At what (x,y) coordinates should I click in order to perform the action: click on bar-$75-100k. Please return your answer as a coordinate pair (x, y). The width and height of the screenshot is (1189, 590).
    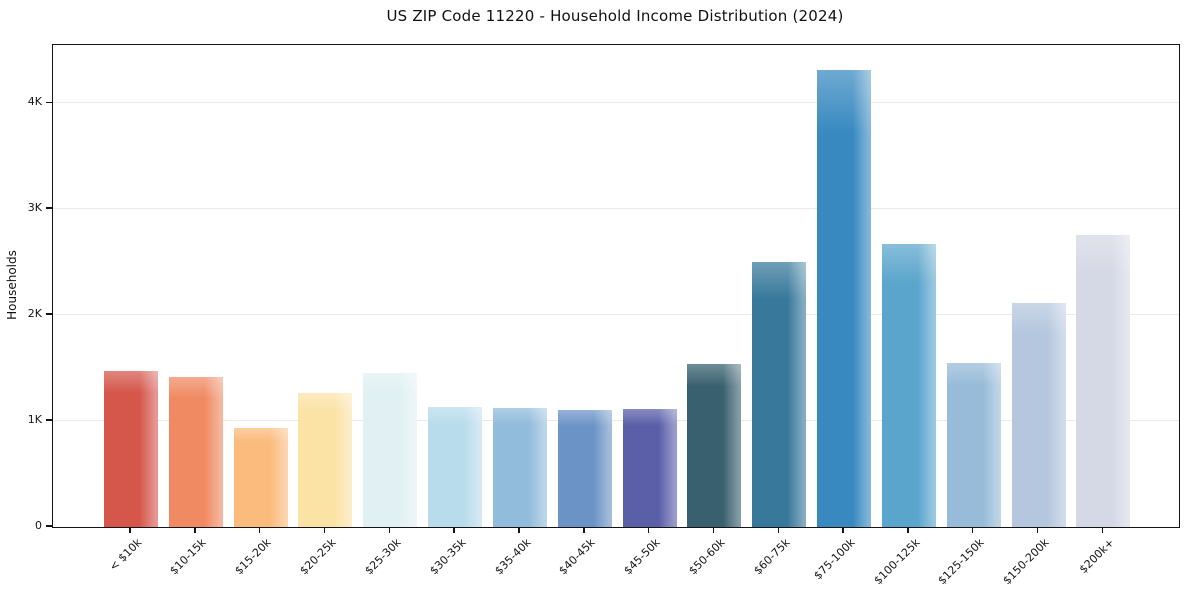
    Looking at the image, I should click on (844, 298).